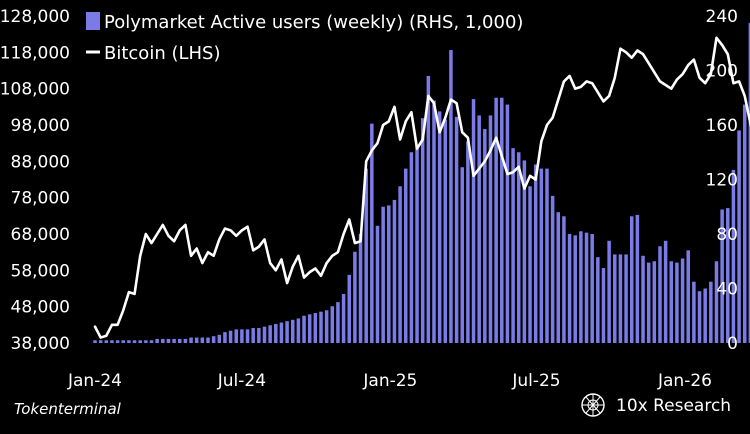 The width and height of the screenshot is (750, 434). What do you see at coordinates (40, 199) in the screenshot?
I see `left-tick-label: 78,000` at bounding box center [40, 199].